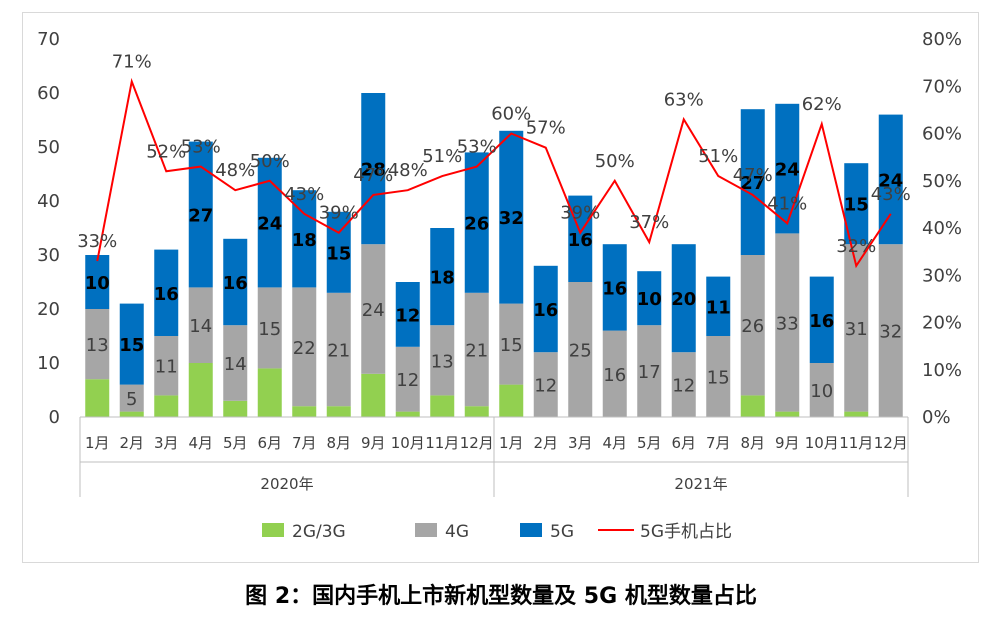  I want to click on bar-value-label: 21, so click(338, 351).